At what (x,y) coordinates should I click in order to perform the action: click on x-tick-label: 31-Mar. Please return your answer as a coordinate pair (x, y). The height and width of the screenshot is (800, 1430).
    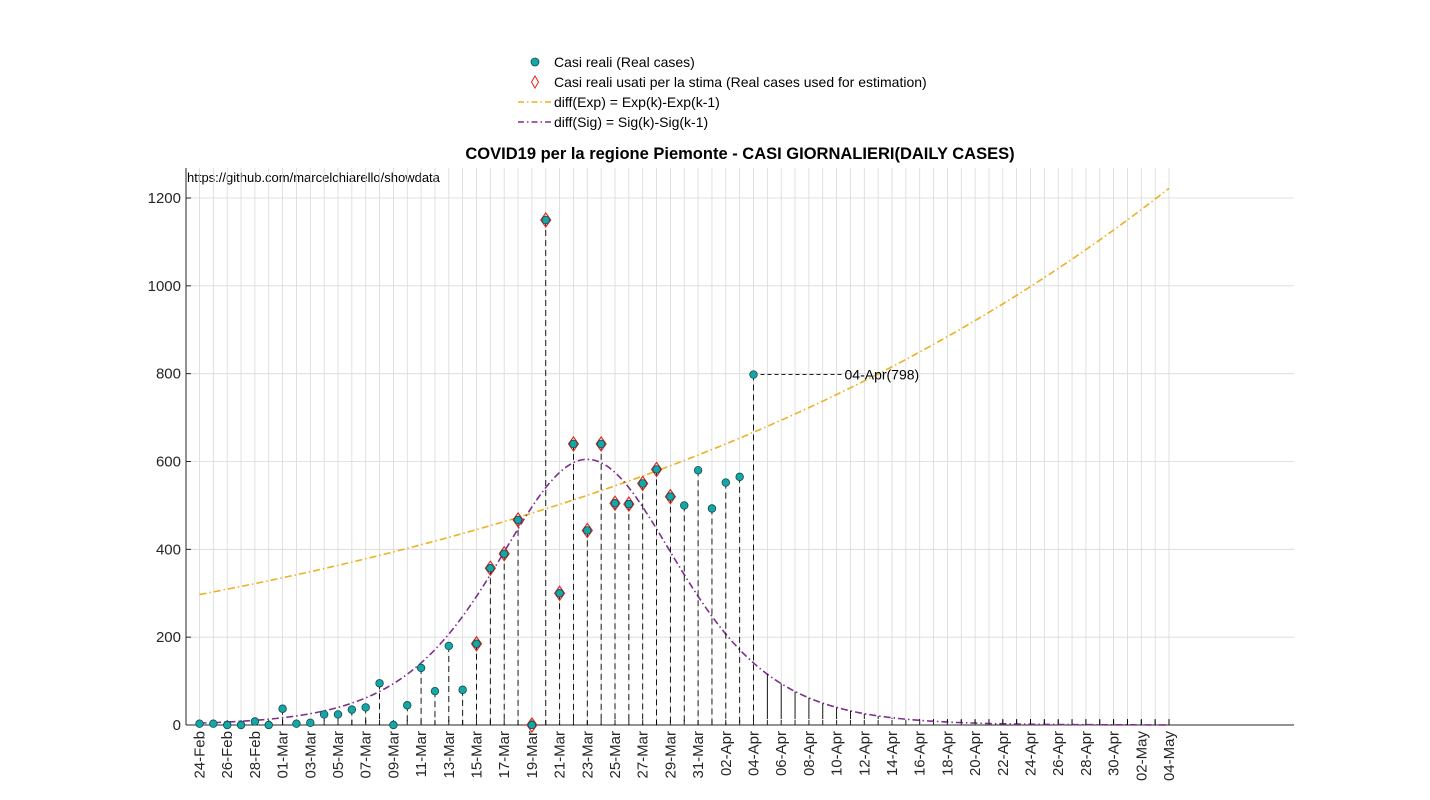
    Looking at the image, I should click on (698, 755).